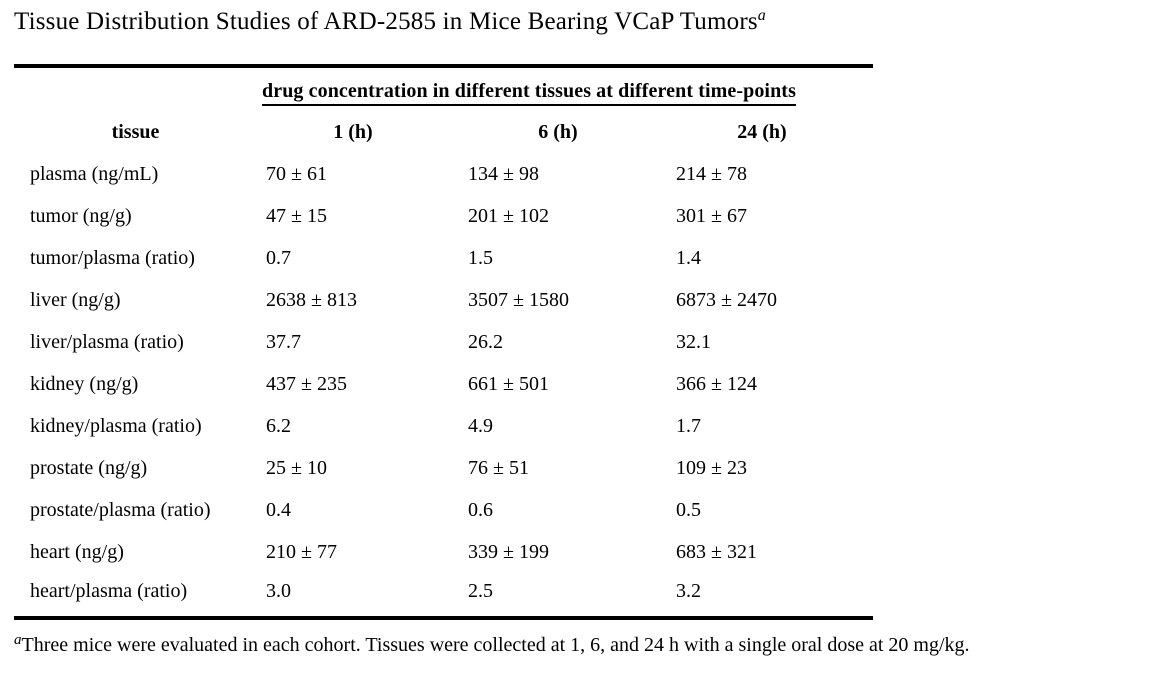 The image size is (1161, 690). Describe the element at coordinates (480, 510) in the screenshot. I see `value-cell: 0.6` at that location.